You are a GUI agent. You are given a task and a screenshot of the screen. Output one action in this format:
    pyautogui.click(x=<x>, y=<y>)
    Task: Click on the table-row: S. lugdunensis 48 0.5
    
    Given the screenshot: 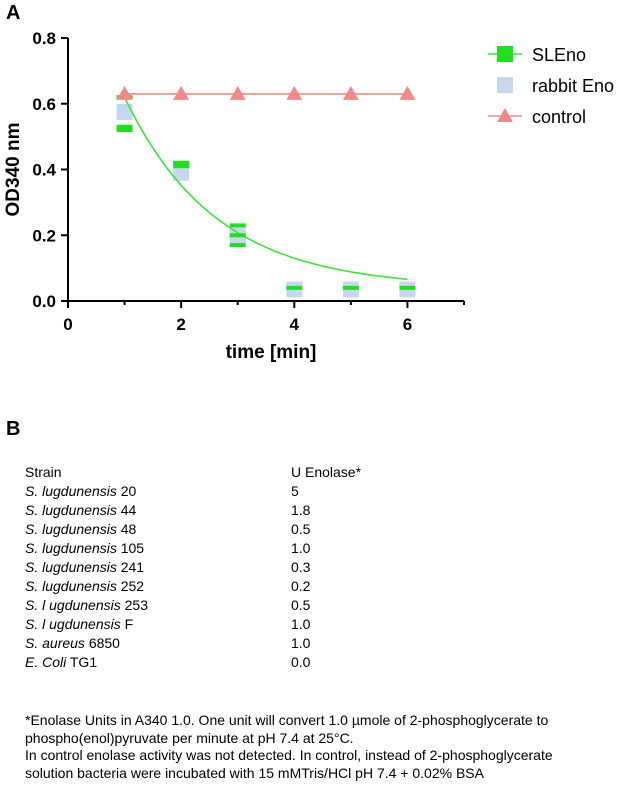 What is the action you would take?
    pyautogui.click(x=245, y=529)
    